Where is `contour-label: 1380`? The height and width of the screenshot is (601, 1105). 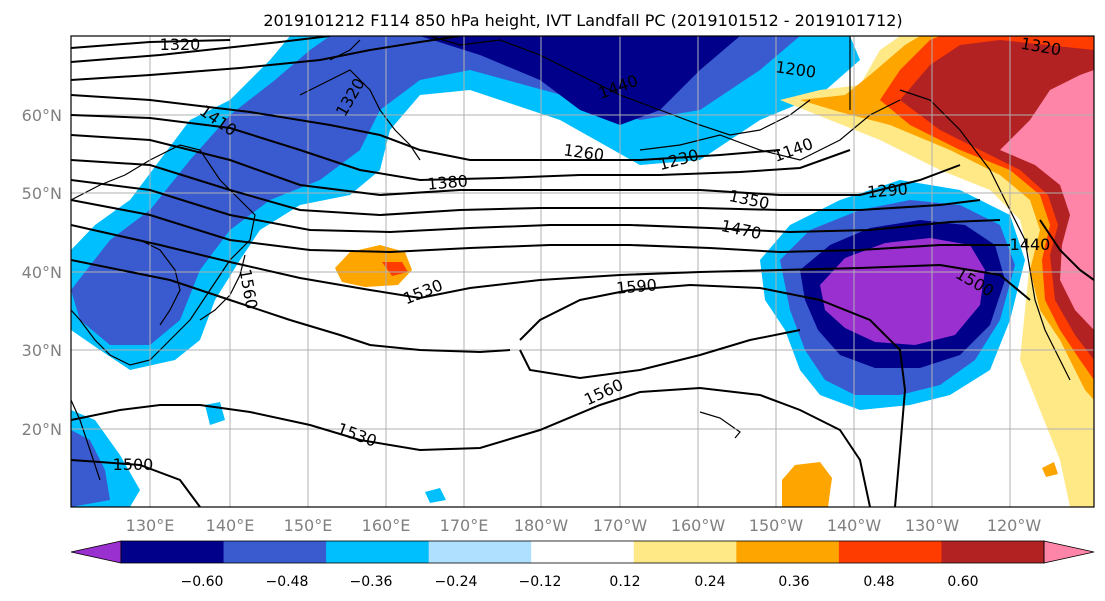
contour-label: 1380 is located at coordinates (447, 182).